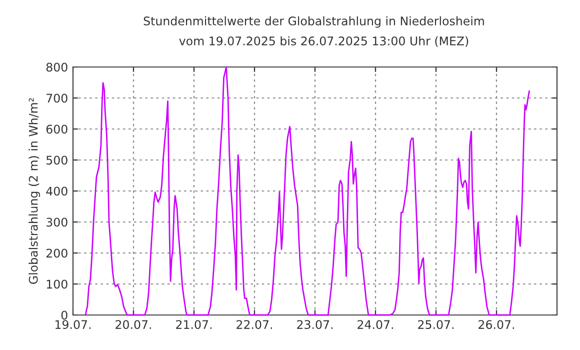 Image resolution: width=580 pixels, height=350 pixels. What do you see at coordinates (133, 324) in the screenshot?
I see `x-tick-label: 20.07.` at bounding box center [133, 324].